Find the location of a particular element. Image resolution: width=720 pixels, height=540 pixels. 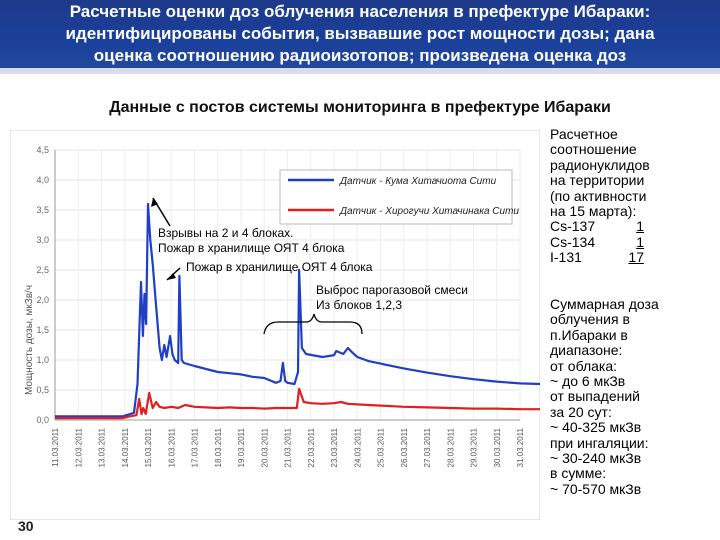

isotope-name: Cs-137 is located at coordinates (573, 226).